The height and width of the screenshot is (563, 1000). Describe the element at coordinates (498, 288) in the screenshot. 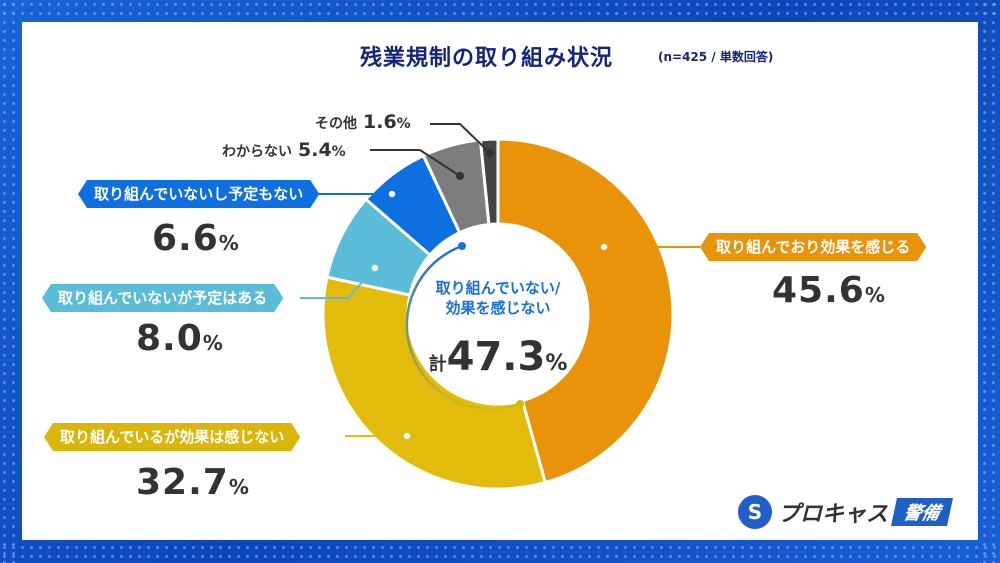

I see `center-line1: 取り組んでいない/` at that location.